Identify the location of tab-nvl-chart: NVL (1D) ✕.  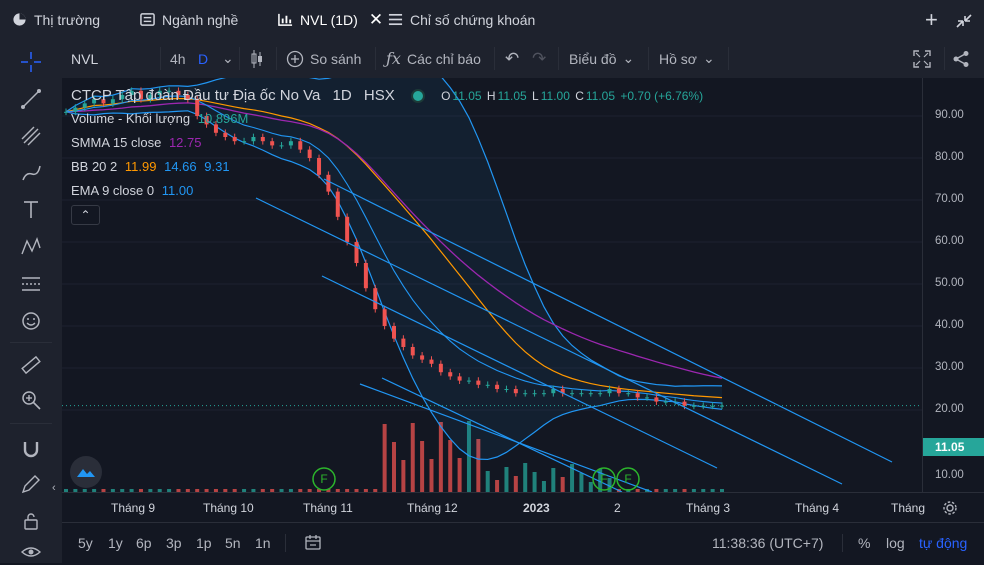
(331, 20).